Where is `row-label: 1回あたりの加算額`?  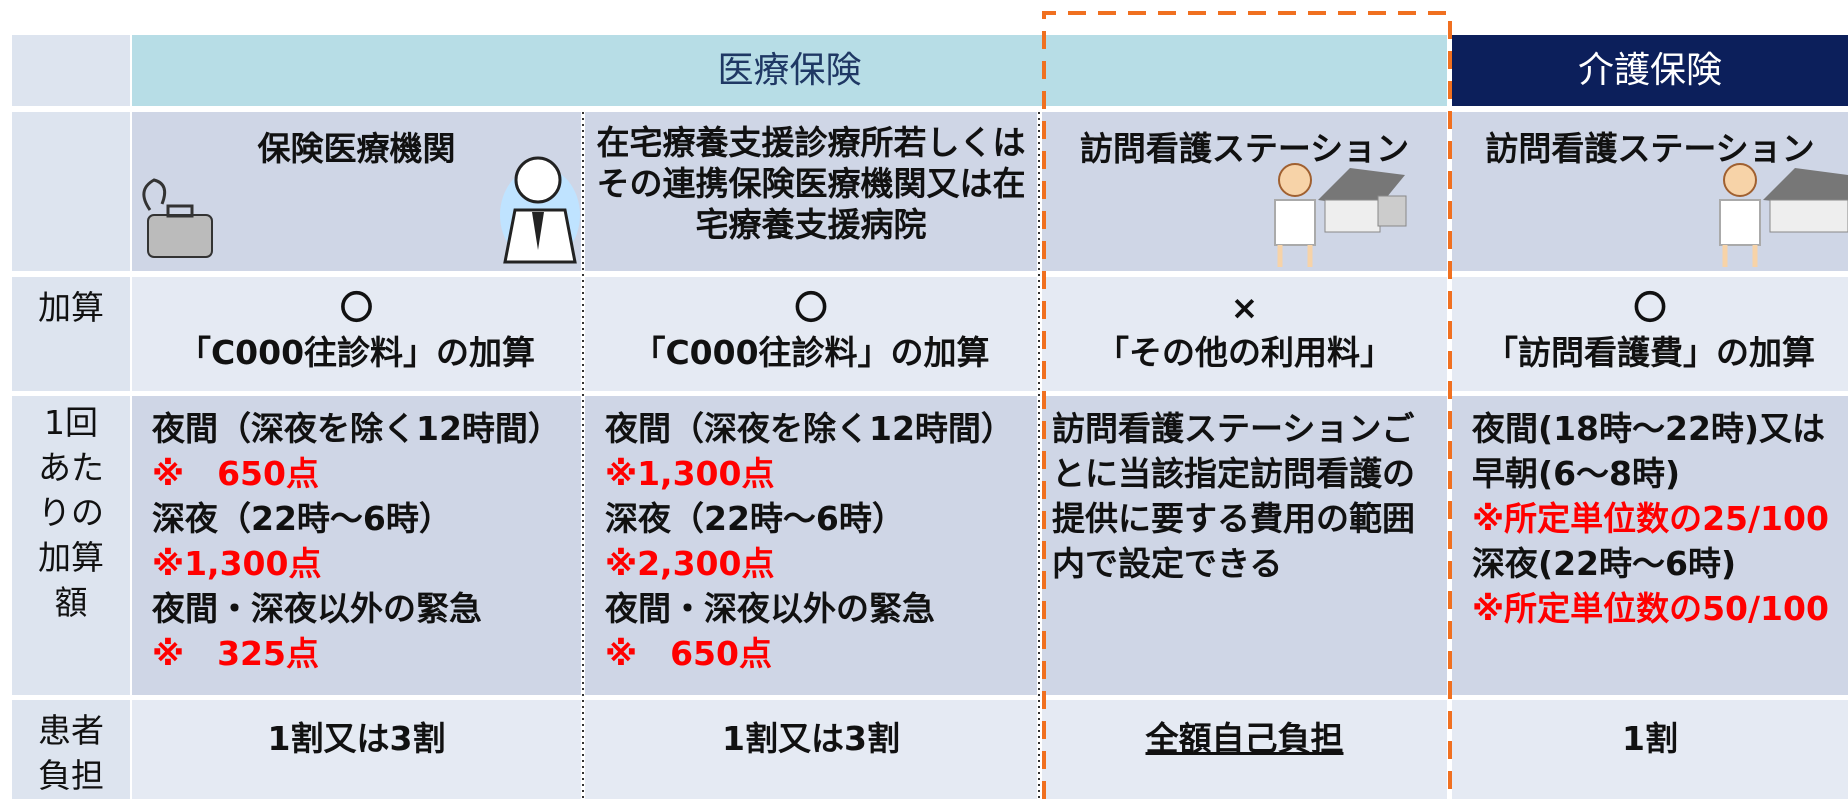 row-label: 1回あたりの加算額 is located at coordinates (71, 512).